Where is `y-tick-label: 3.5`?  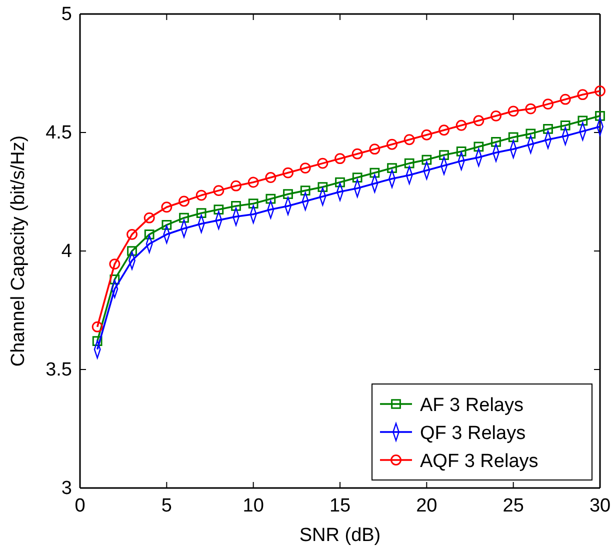
y-tick-label: 3.5 is located at coordinates (59, 370).